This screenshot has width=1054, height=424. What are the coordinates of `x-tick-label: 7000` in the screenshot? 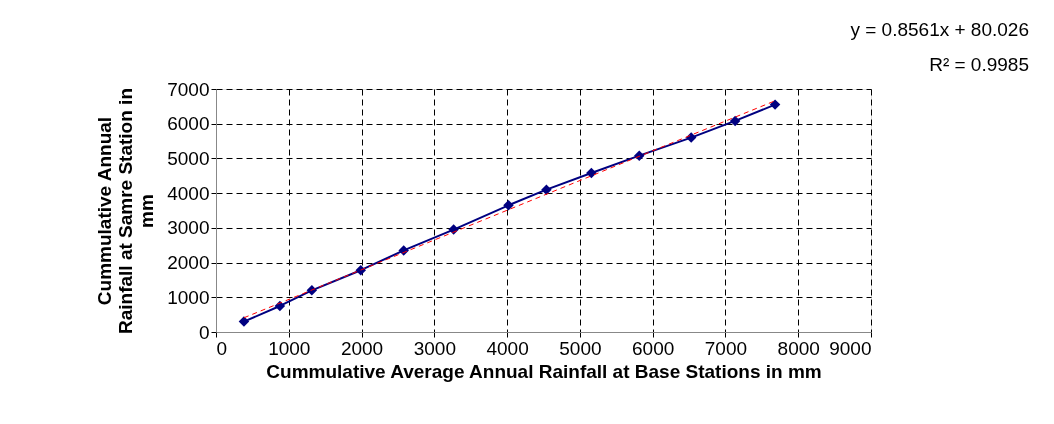 It's located at (726, 348).